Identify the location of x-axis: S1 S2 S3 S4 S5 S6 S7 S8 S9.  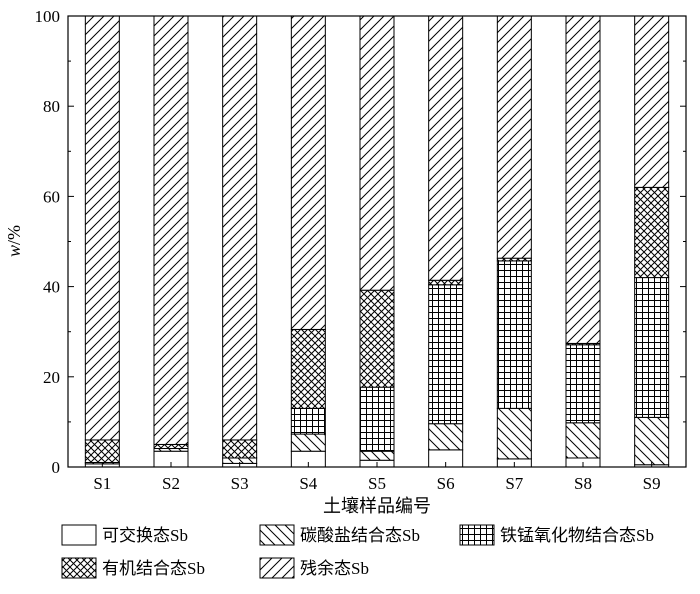
(377, 477).